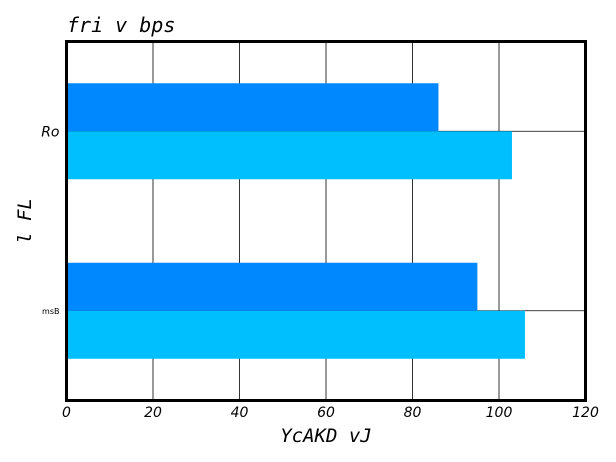  What do you see at coordinates (585, 413) in the screenshot?
I see `x-tick-label: 120` at bounding box center [585, 413].